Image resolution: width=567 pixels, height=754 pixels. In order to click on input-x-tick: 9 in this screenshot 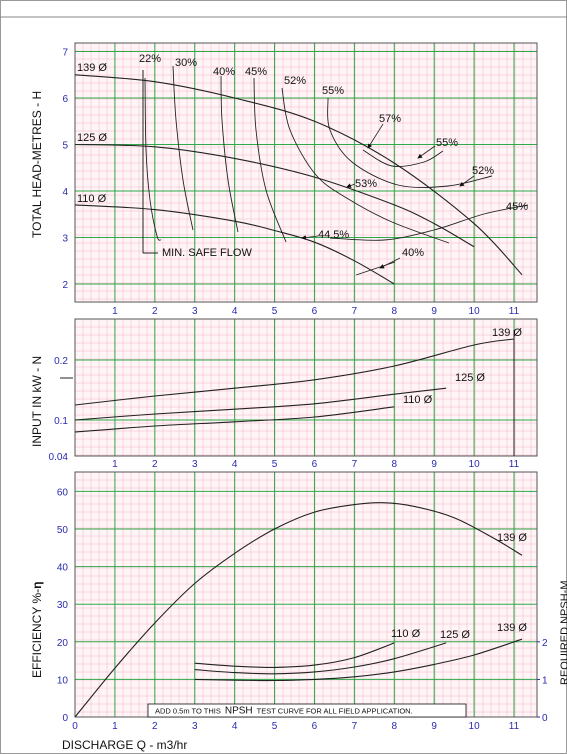, I will do `click(434, 464)`.